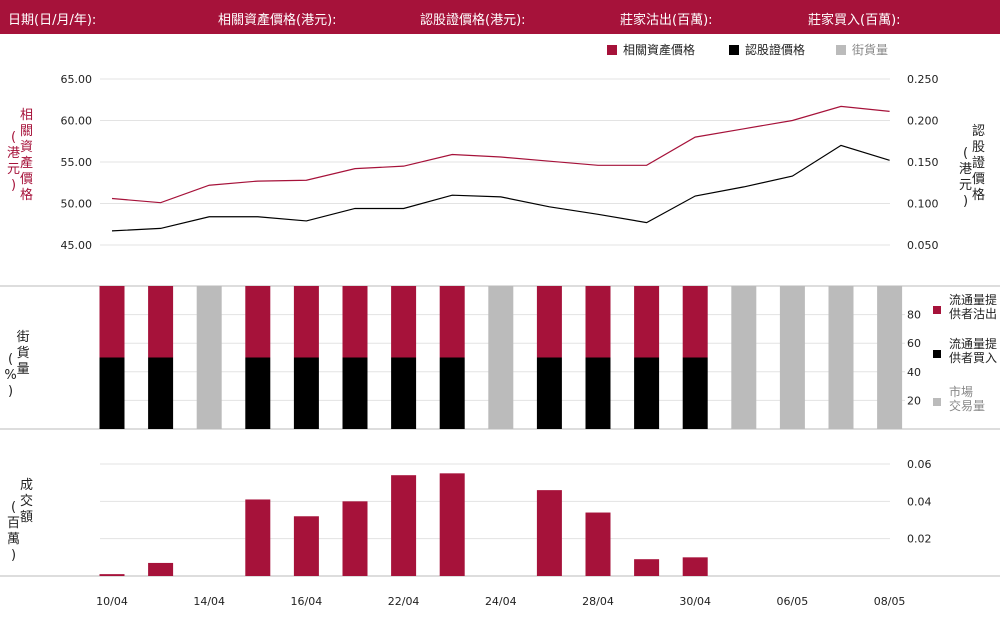 The height and width of the screenshot is (620, 1000). What do you see at coordinates (870, 49) in the screenshot?
I see `legend-label: 街貨量` at bounding box center [870, 49].